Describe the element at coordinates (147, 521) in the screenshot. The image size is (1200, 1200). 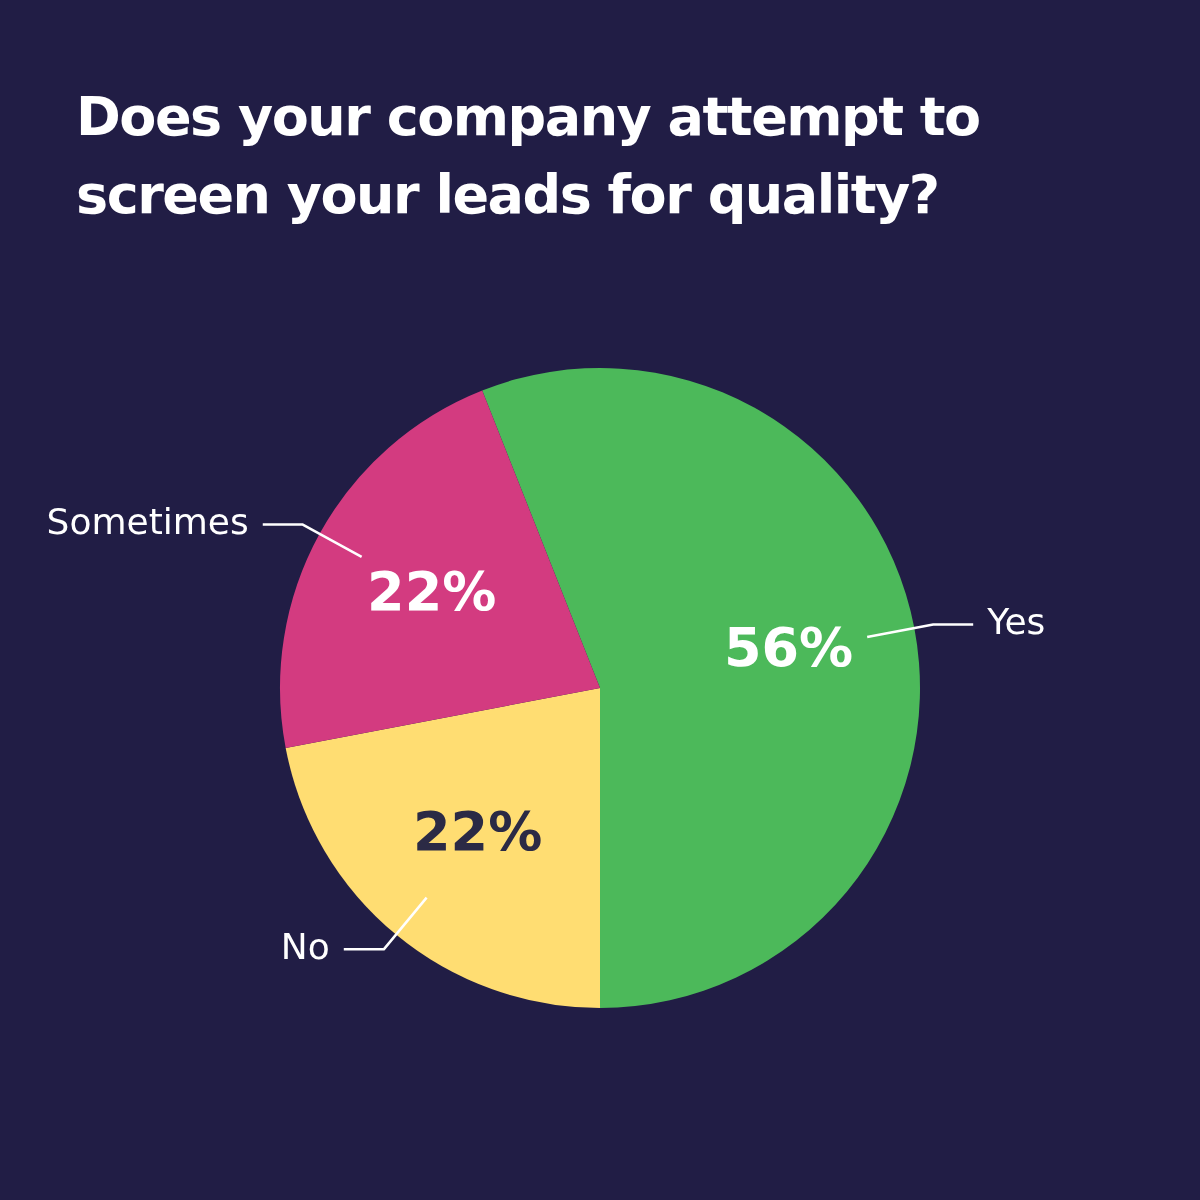
I see `slice-label: Sometimes` at that location.